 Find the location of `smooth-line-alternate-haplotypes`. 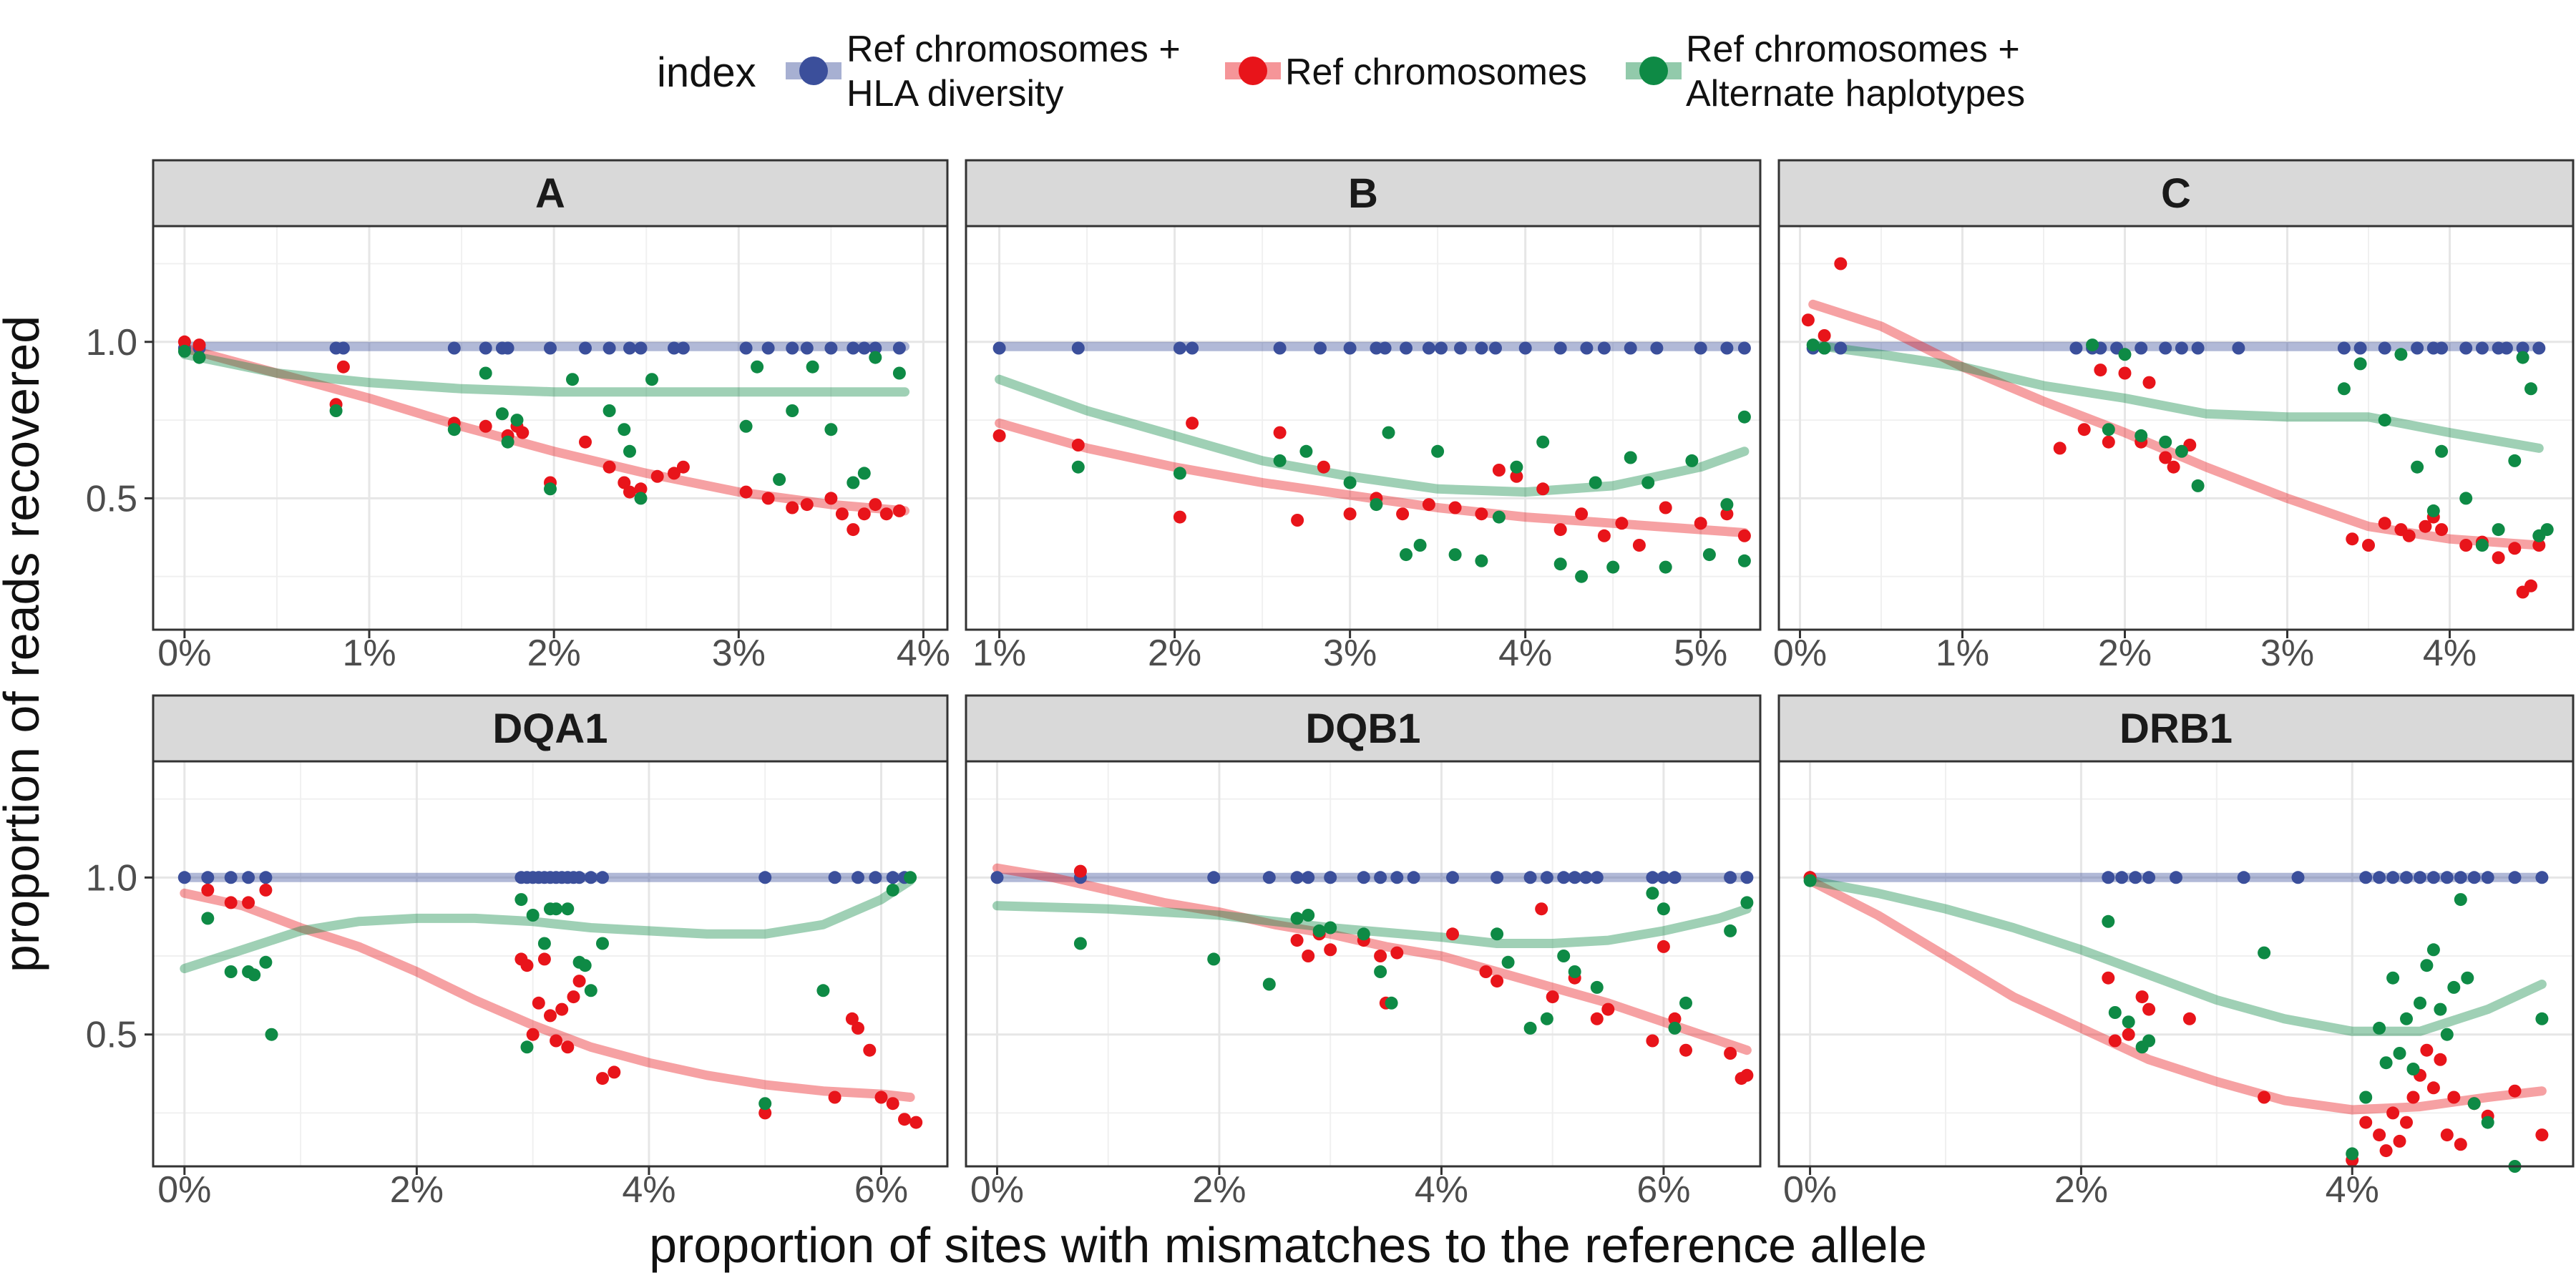

smooth-line-alternate-haplotypes is located at coordinates (547, 925).